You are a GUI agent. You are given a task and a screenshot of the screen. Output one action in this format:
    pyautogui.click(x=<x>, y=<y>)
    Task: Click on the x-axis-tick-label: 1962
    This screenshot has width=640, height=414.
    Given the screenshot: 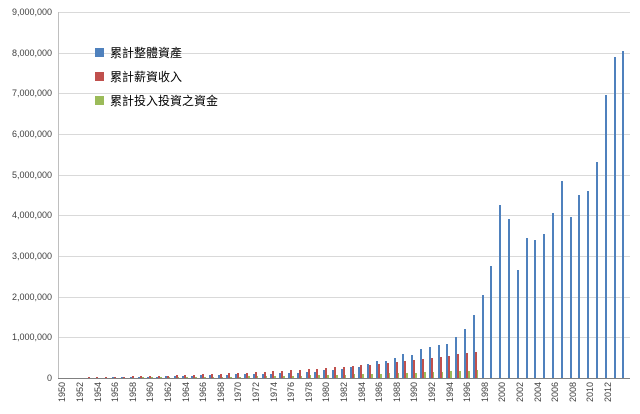 What is the action you would take?
    pyautogui.click(x=168, y=391)
    